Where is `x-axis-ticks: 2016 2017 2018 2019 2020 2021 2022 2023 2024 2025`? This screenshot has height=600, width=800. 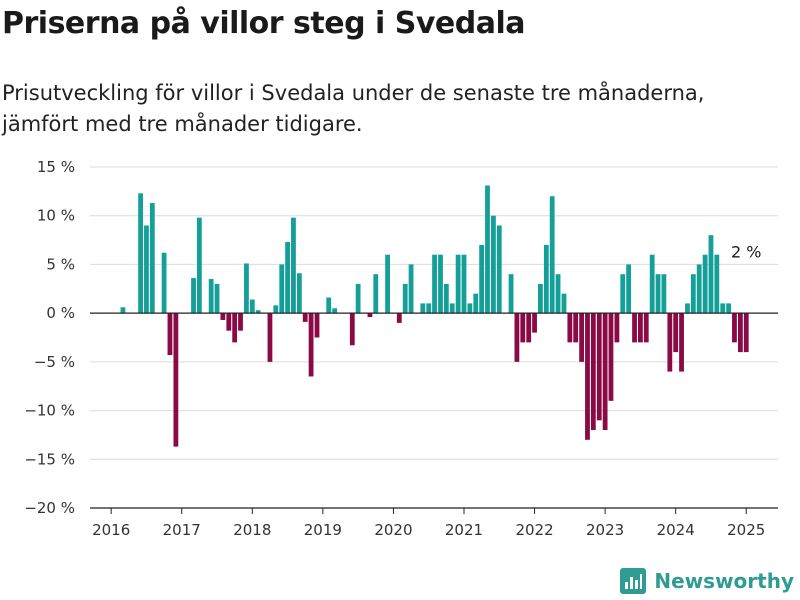 x-axis-ticks: 2016 2017 2018 2019 2020 2021 2022 2023 2024 2025 is located at coordinates (428, 523).